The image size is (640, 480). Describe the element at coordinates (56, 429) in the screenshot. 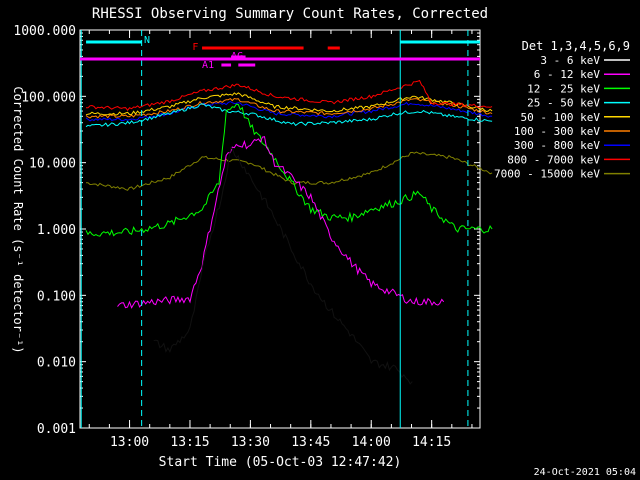

I see `y-tick-label: 0.001` at that location.